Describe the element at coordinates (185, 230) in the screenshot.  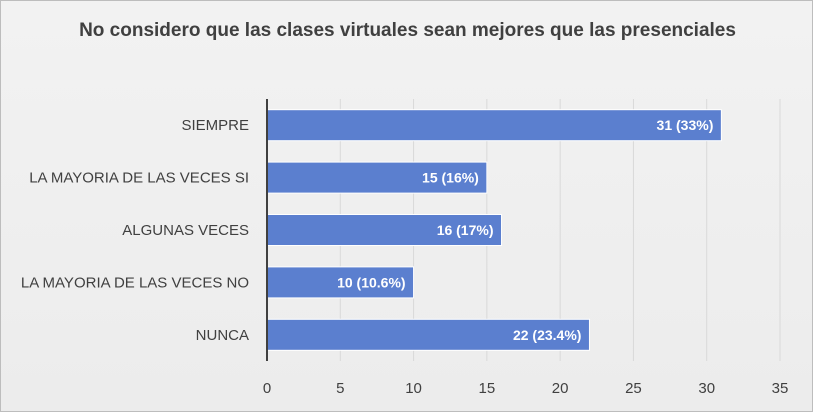
I see `category-label: ALGUNAS VECES` at that location.